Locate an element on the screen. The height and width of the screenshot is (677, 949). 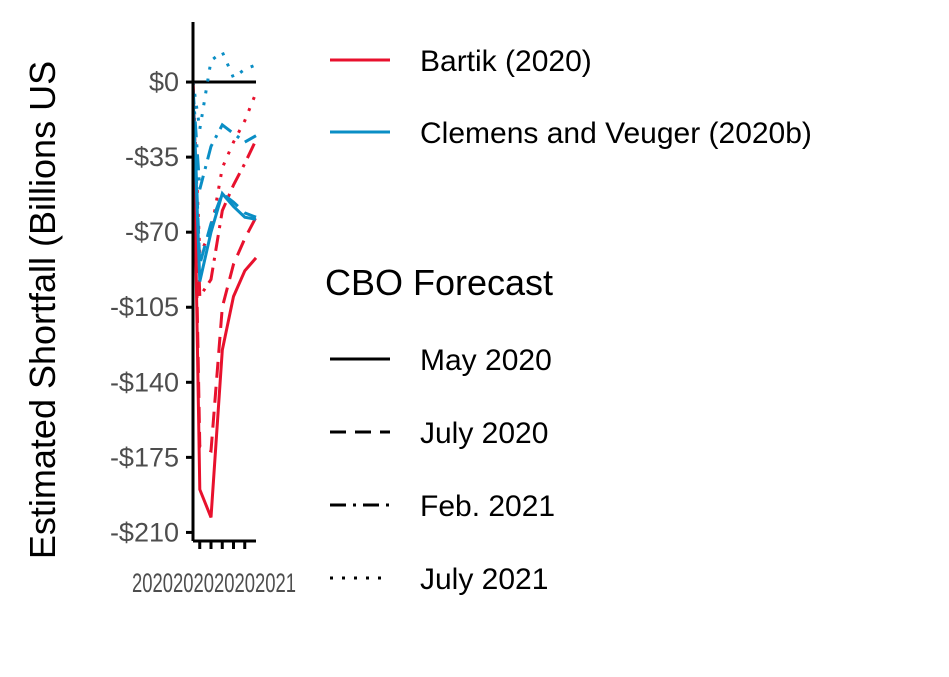
y-ticks: $0 -$35 -$70 -$105 -$140 -$175 -$210 is located at coordinates (151, 307).